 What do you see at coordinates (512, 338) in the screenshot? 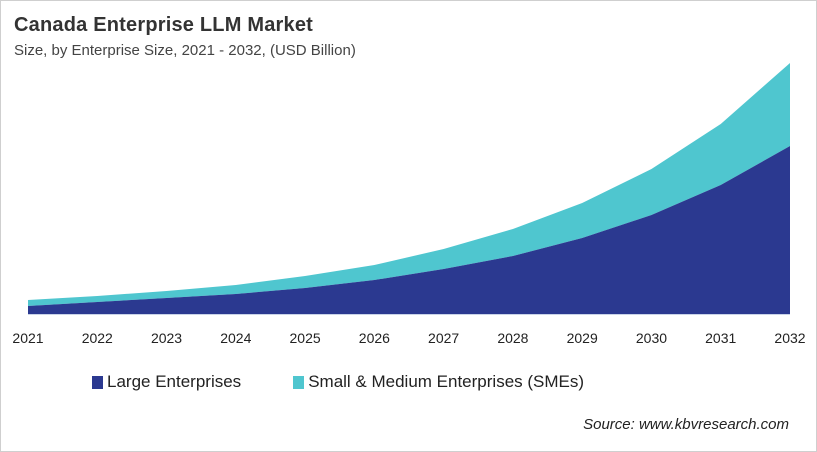
I see `x-tick-label: 2028` at bounding box center [512, 338].